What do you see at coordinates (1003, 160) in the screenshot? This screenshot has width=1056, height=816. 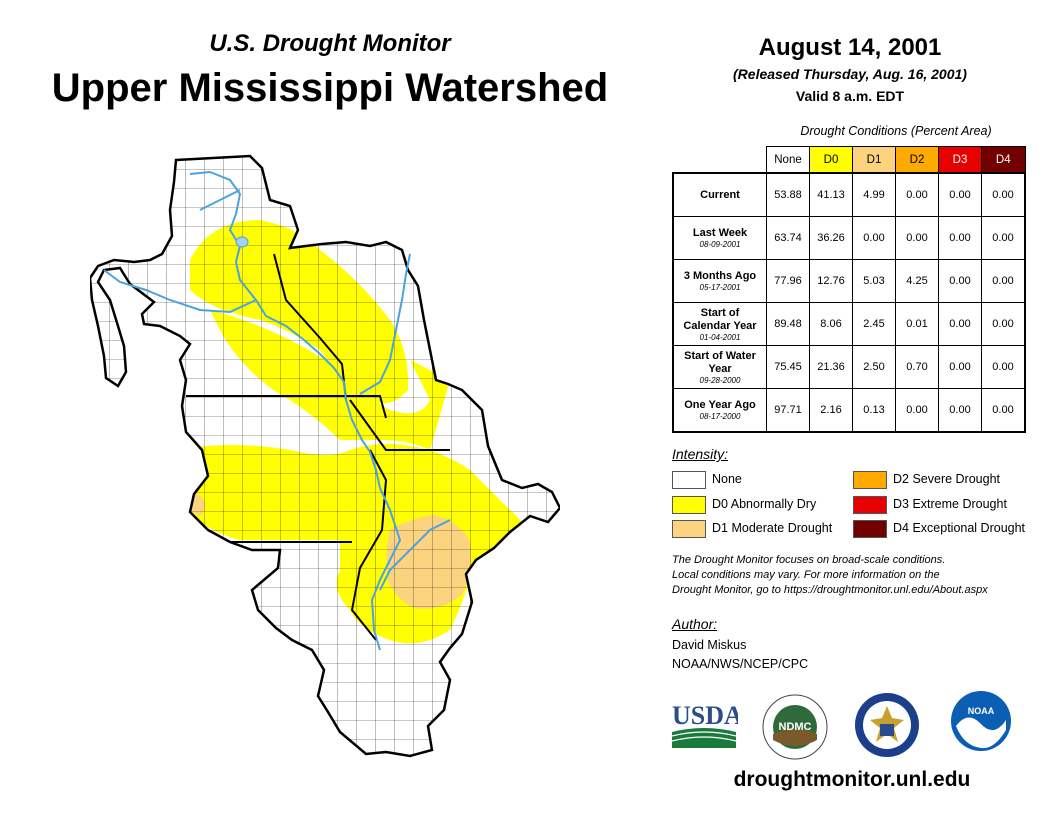 I see `col-header-d4: D4` at bounding box center [1003, 160].